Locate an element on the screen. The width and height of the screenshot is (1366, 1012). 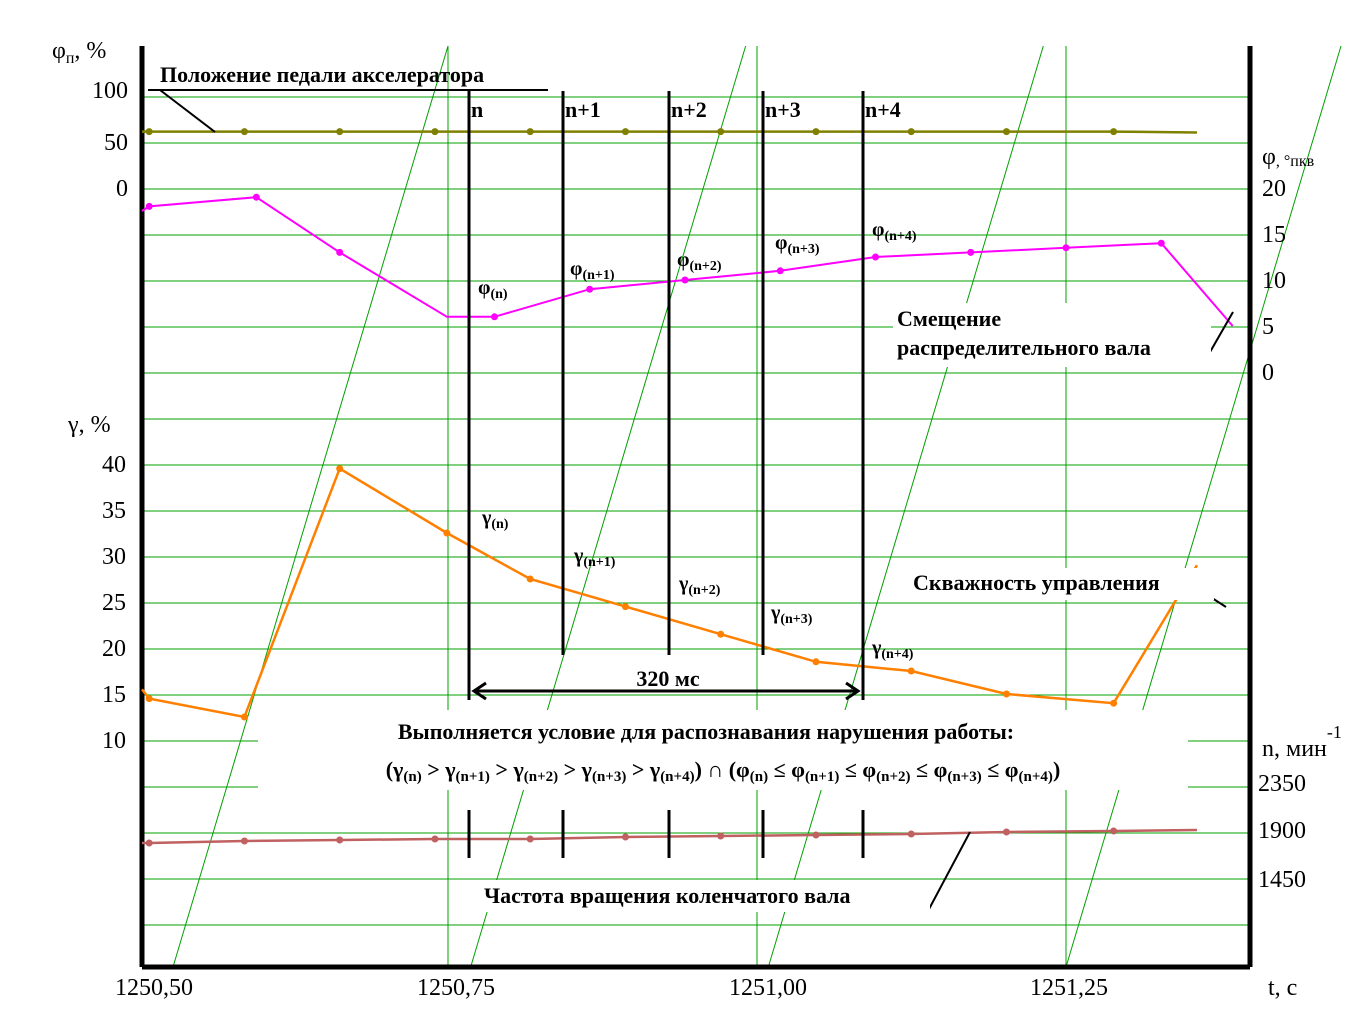
gamma-label: γ(n+4) is located at coordinates (892, 649).